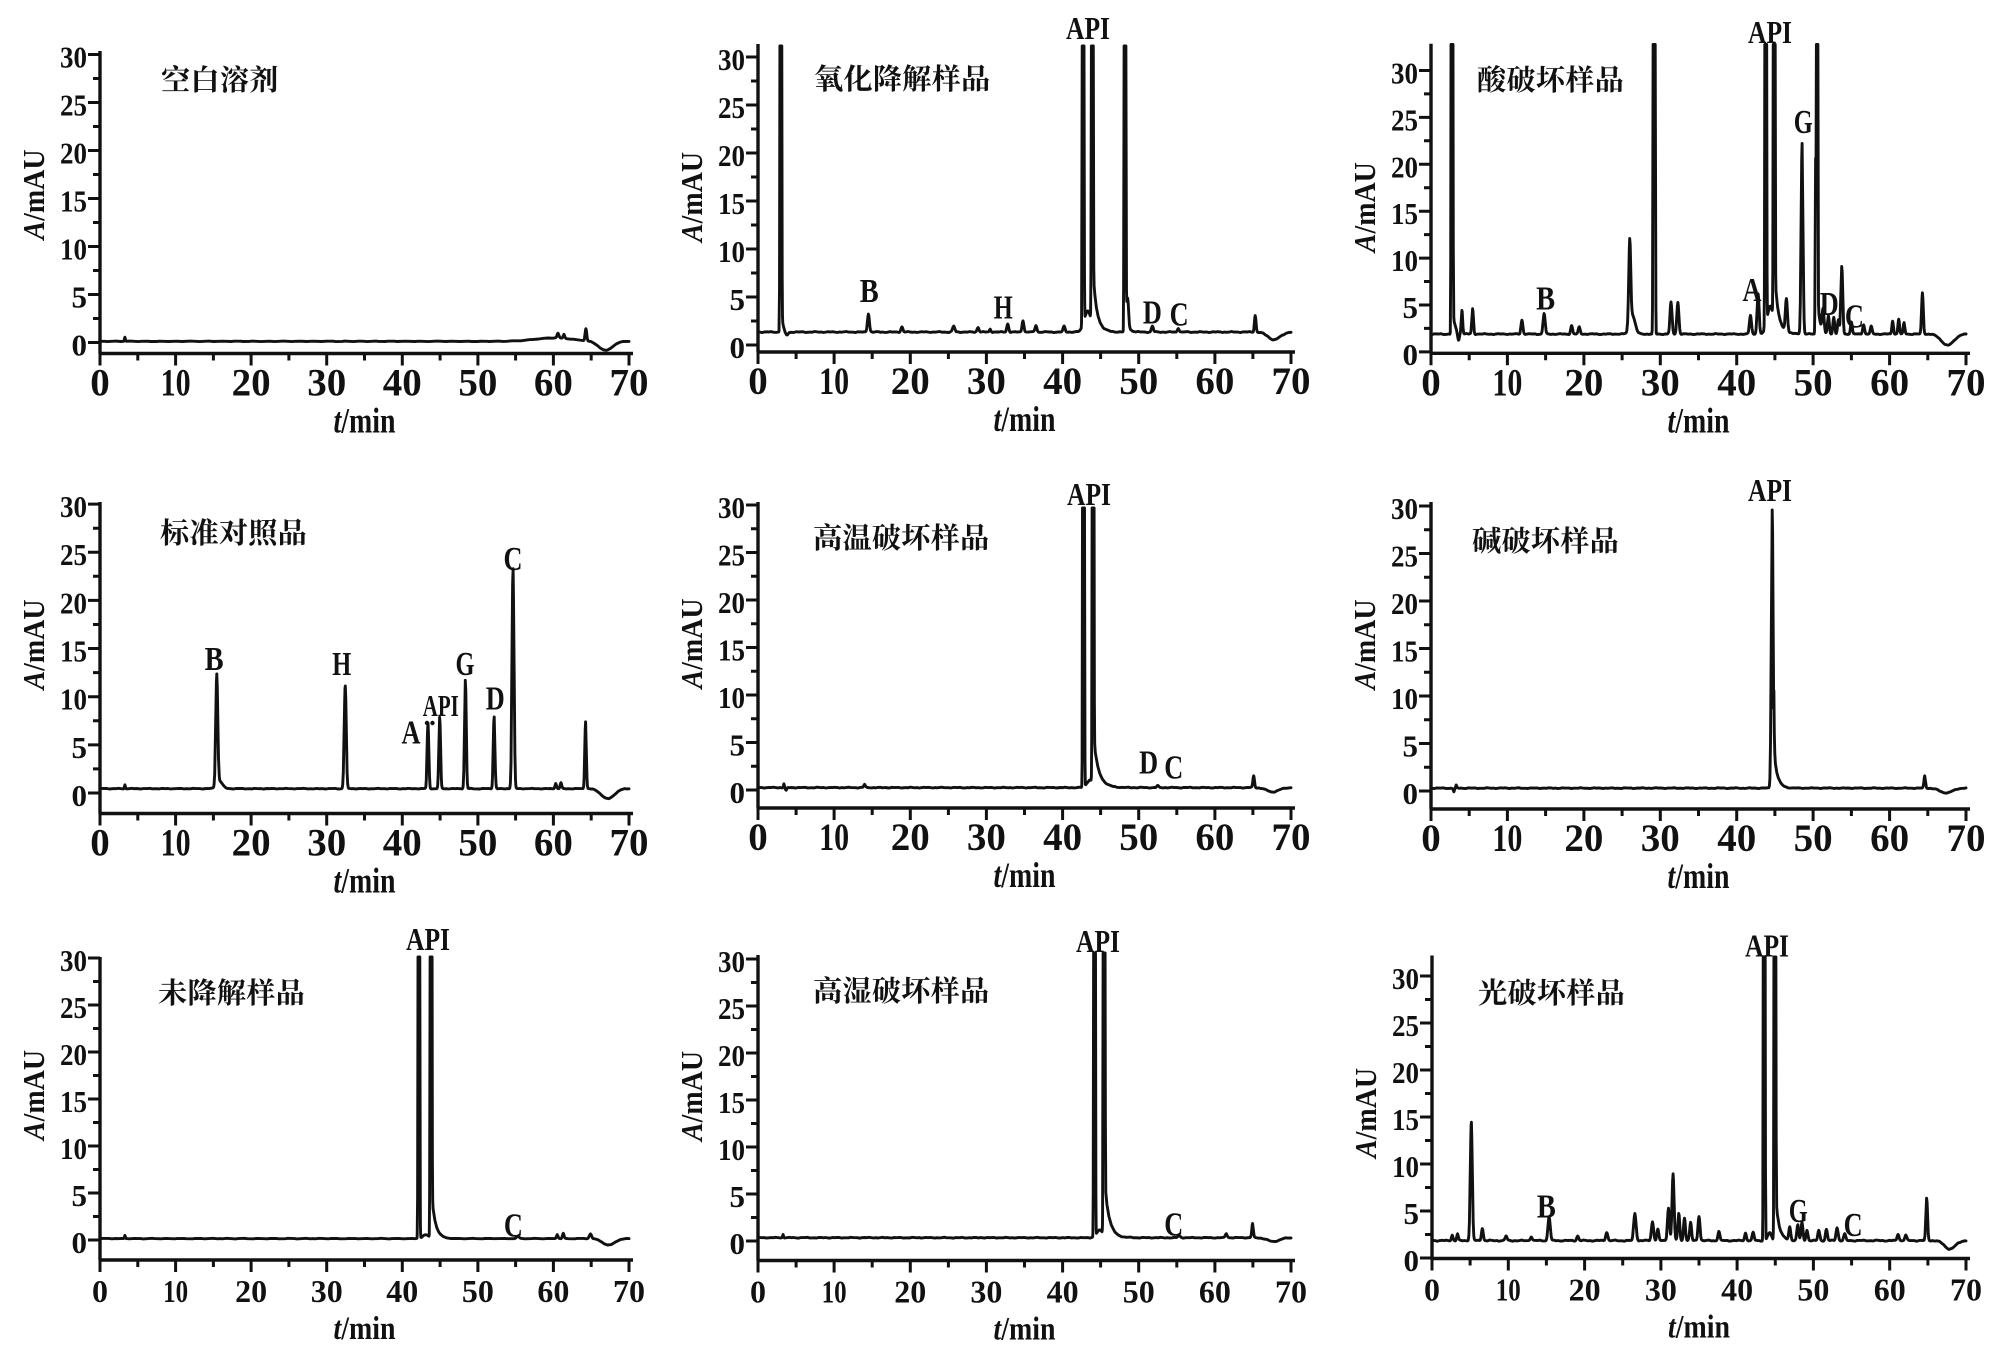 This screenshot has height=1362, width=1999. What do you see at coordinates (1405, 1119) in the screenshot?
I see `svg-text: 15` at bounding box center [1405, 1119].